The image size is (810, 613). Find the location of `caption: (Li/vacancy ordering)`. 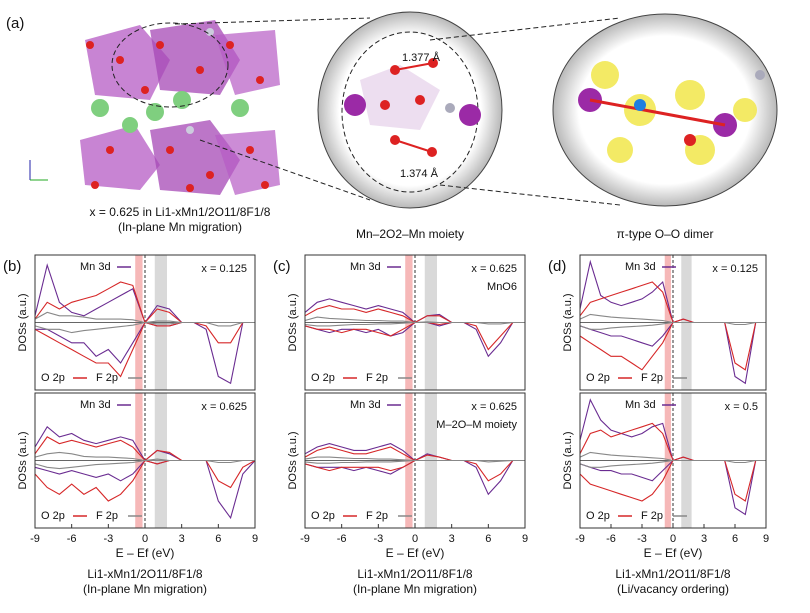

caption: (Li/vacancy ordering) is located at coordinates (673, 589).